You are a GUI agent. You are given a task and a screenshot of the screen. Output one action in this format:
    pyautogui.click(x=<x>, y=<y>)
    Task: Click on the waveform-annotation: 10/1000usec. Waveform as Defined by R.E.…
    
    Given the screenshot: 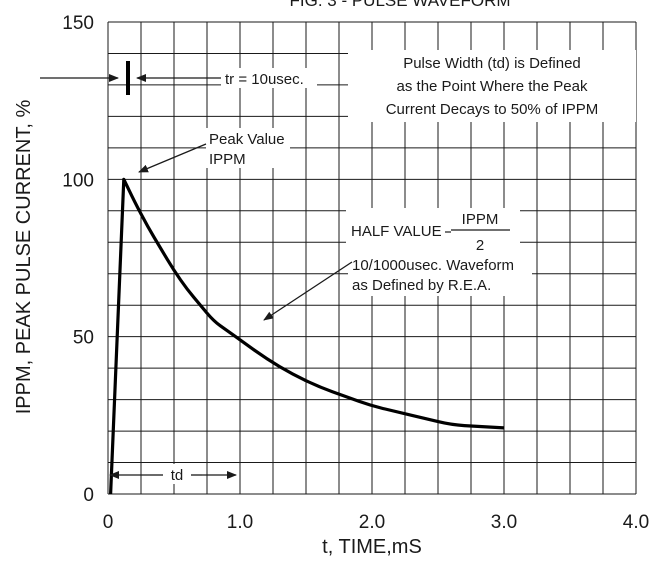 What is the action you would take?
    pyautogui.click(x=397, y=287)
    